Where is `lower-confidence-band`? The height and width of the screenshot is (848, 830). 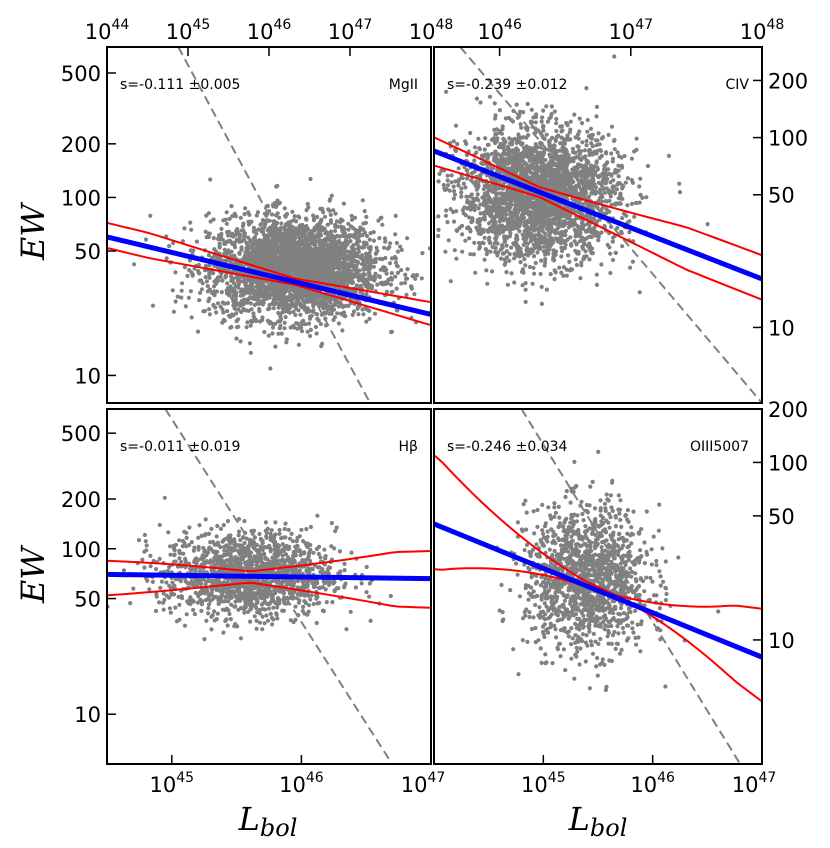 lower-confidence-band is located at coordinates (269, 287).